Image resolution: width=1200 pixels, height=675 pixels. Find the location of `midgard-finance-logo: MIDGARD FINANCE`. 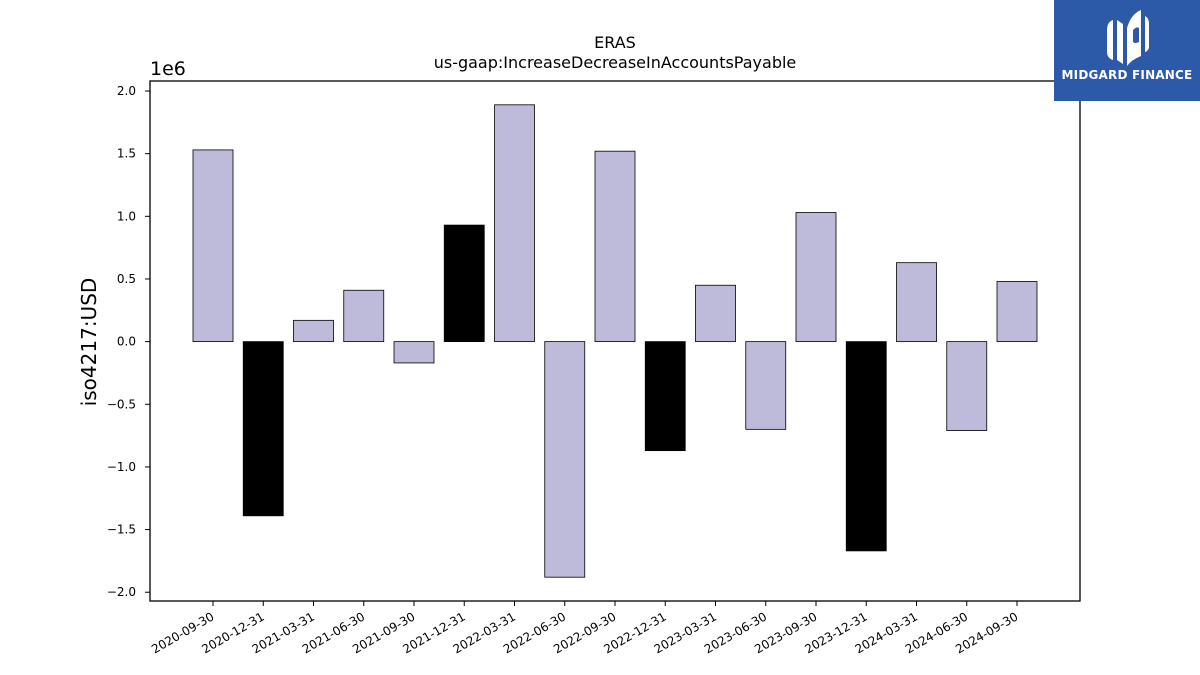

midgard-finance-logo: MIDGARD FINANCE is located at coordinates (1127, 50).